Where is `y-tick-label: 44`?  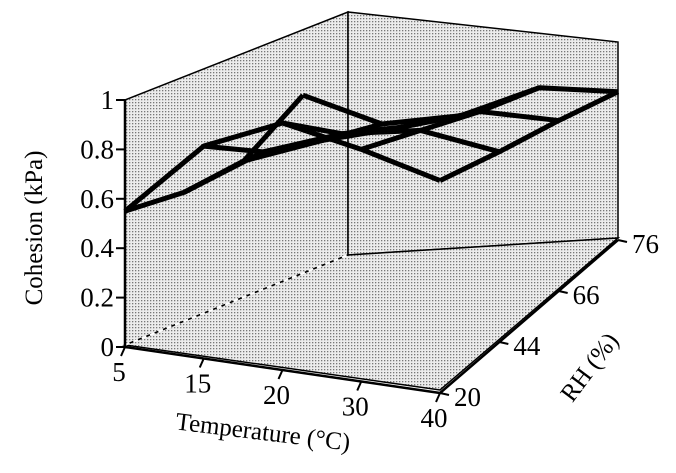
y-tick-label: 44 is located at coordinates (527, 346).